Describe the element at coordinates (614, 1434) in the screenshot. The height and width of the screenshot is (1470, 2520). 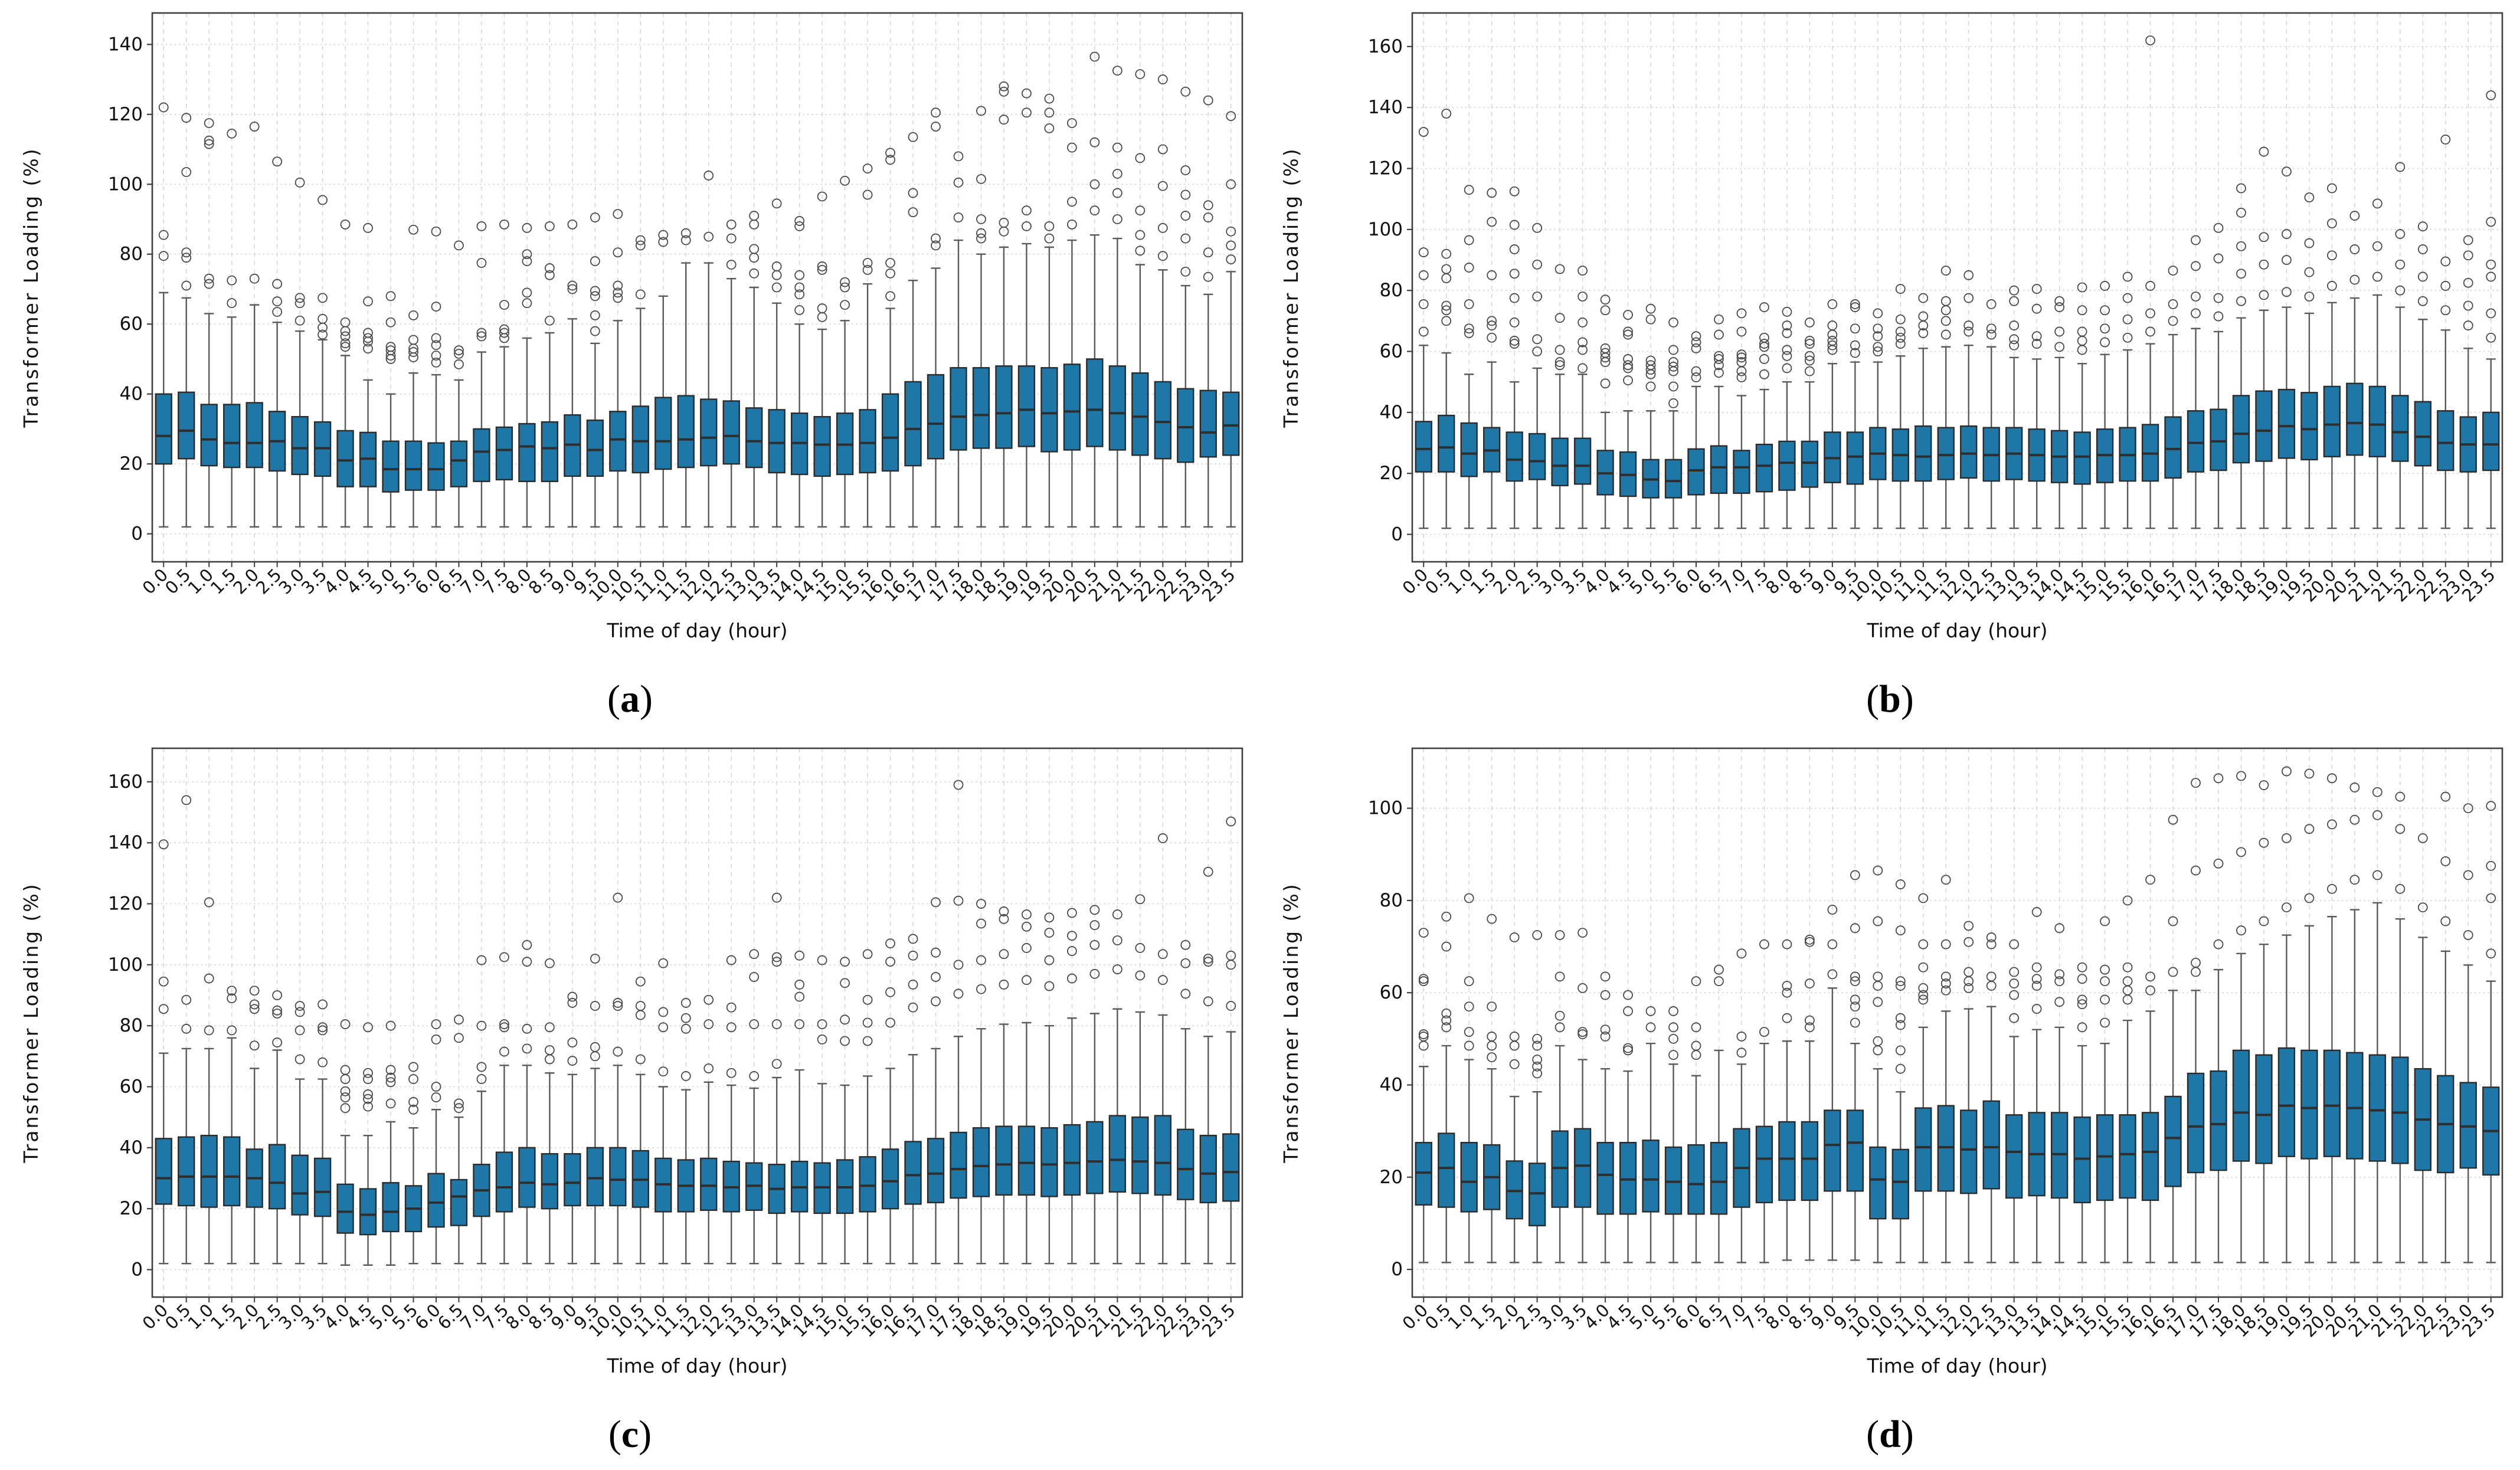
I see `caption-c-open: (` at that location.